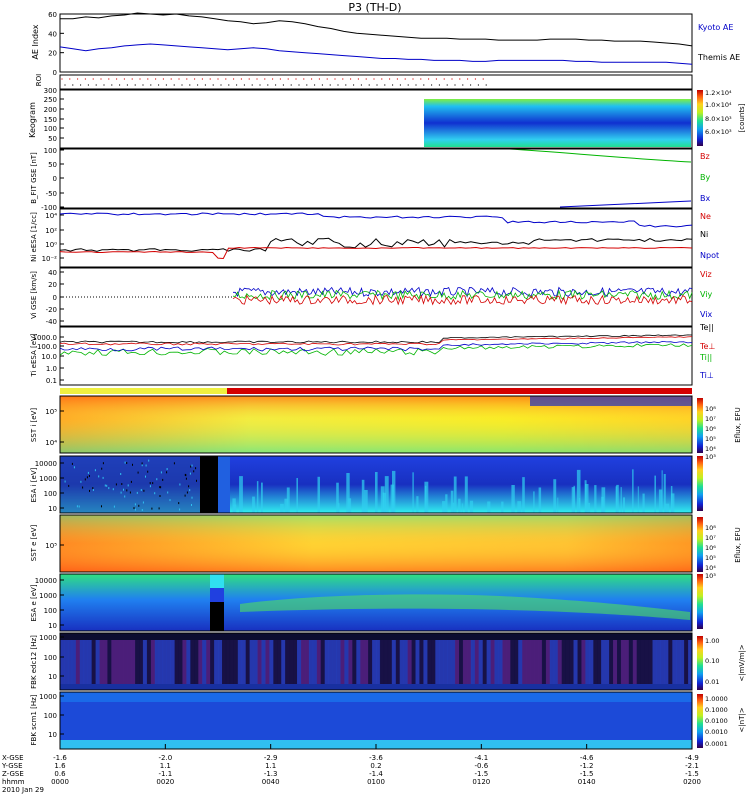 This screenshot has height=800, width=750. I want to click on fbk-edc-ylabel: FBK edc12 [Hz], so click(34, 662).